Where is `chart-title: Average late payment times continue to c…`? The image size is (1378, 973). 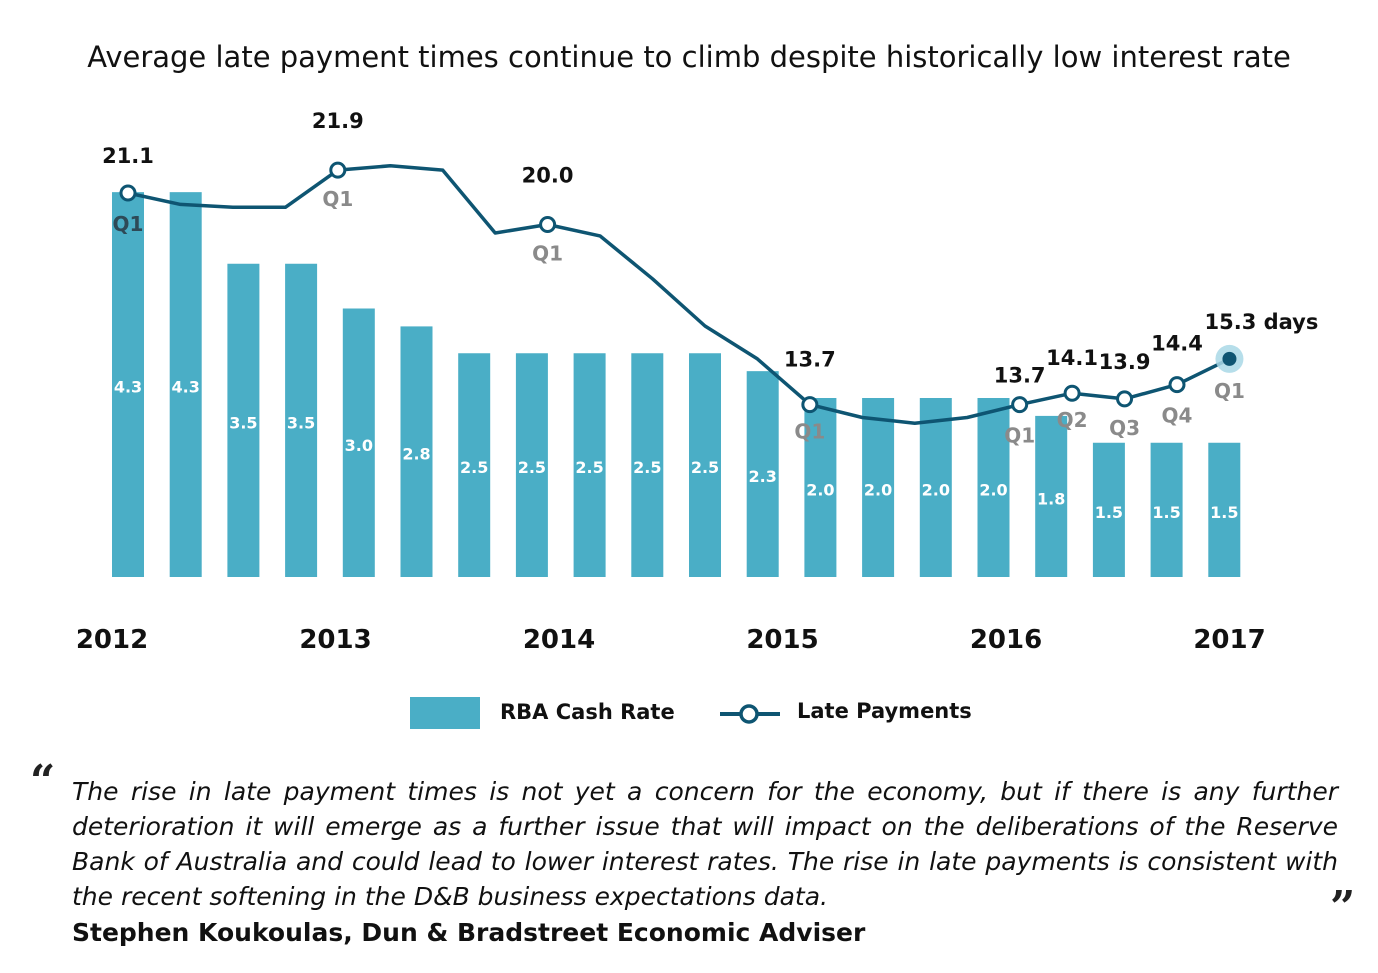
chart-title: Average late payment times continue to c… is located at coordinates (689, 57).